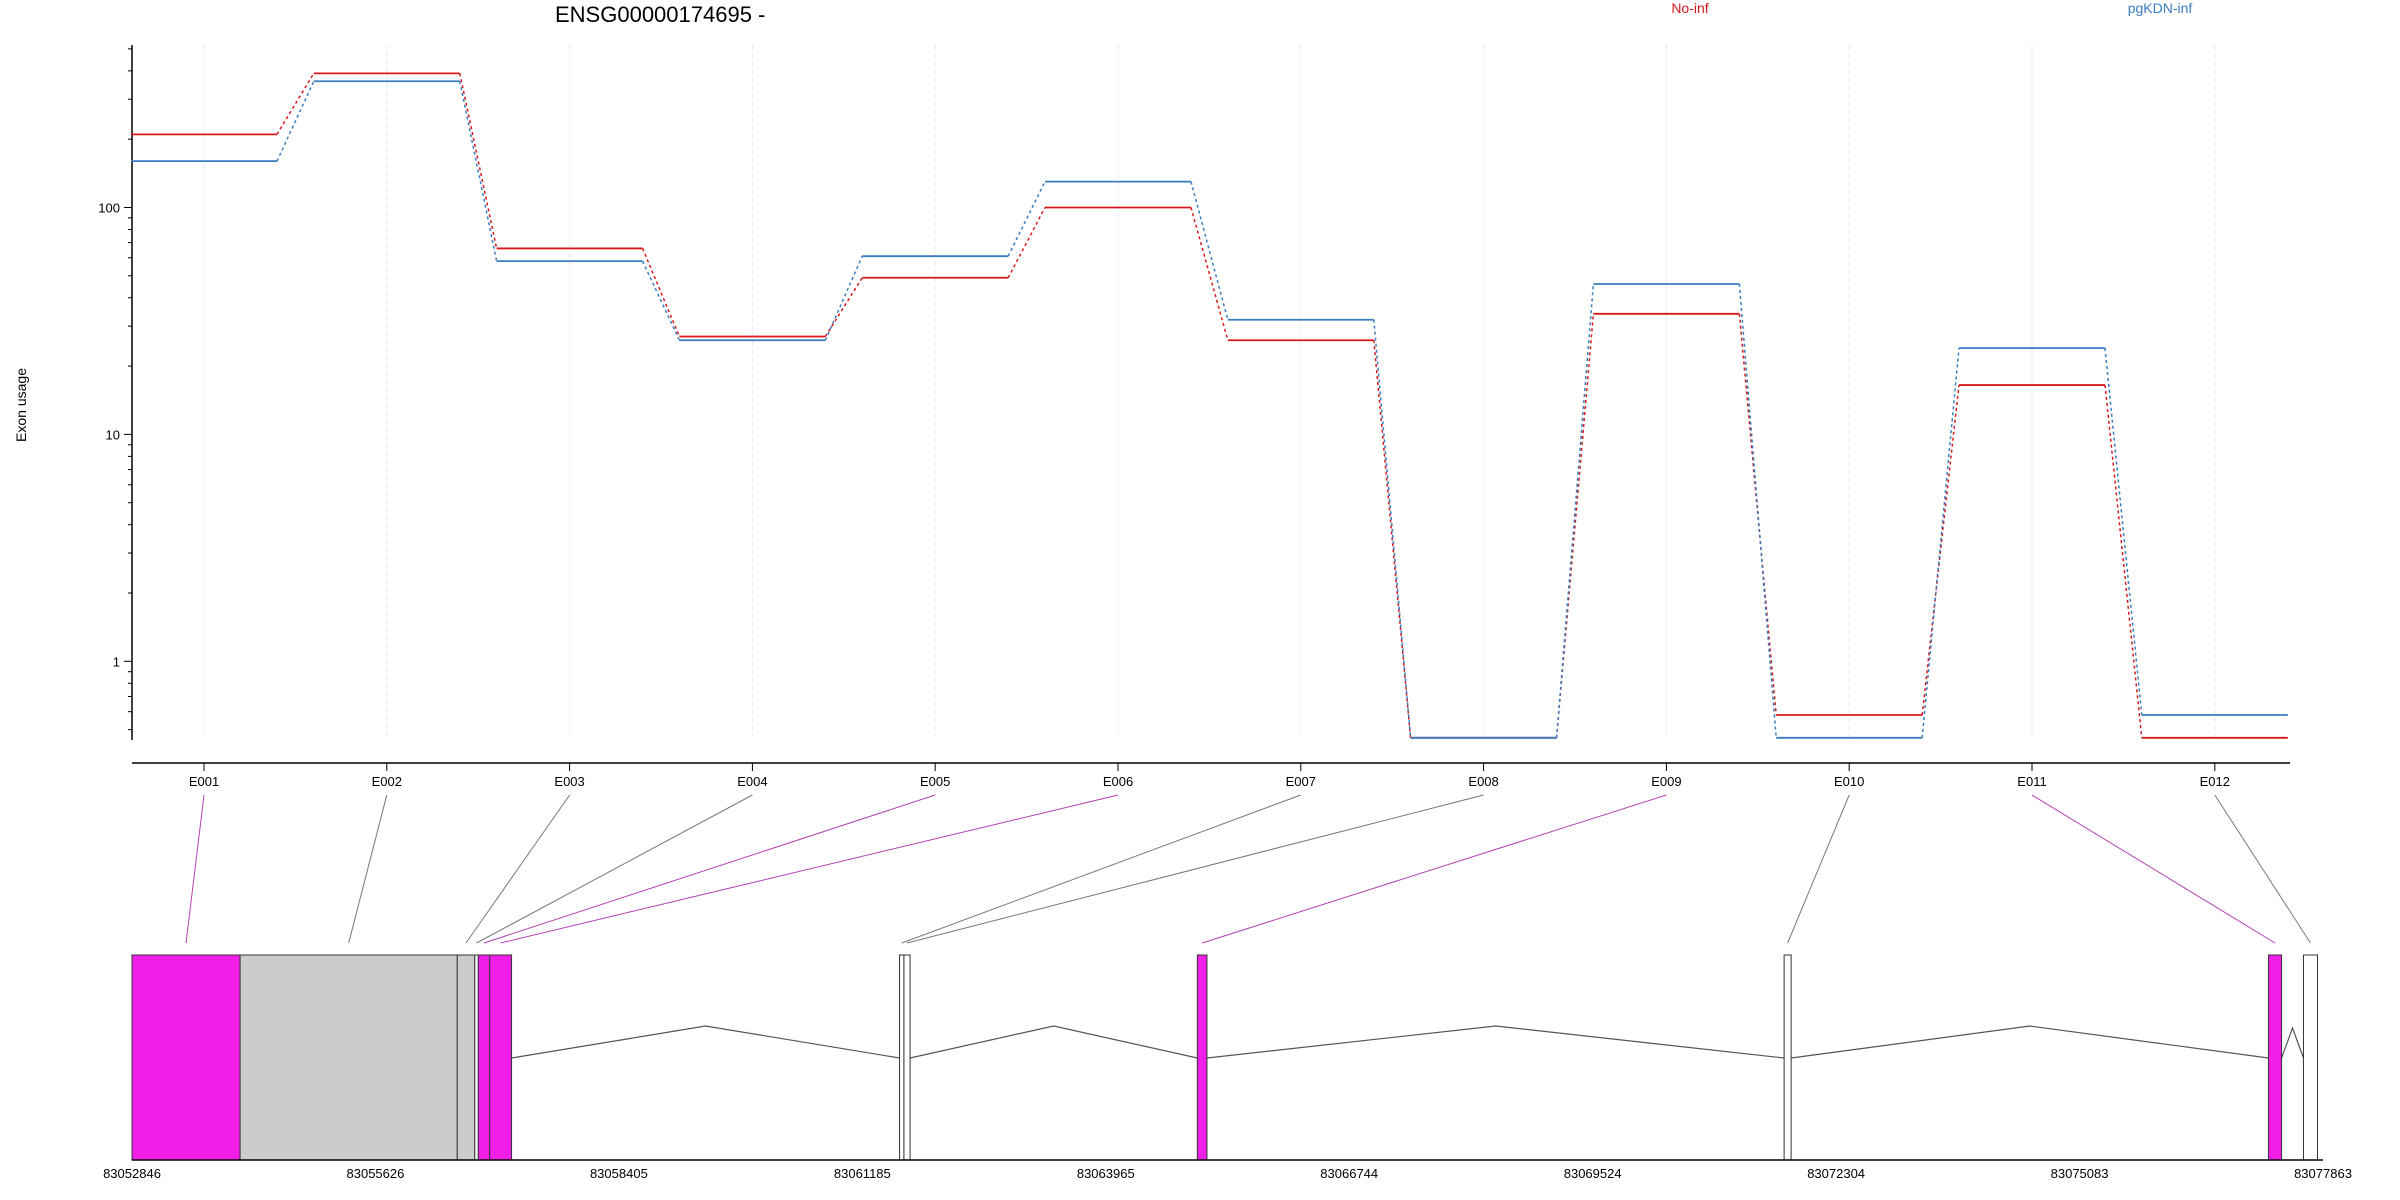 Image resolution: width=2400 pixels, height=1200 pixels. I want to click on connector-e012, so click(2262, 869).